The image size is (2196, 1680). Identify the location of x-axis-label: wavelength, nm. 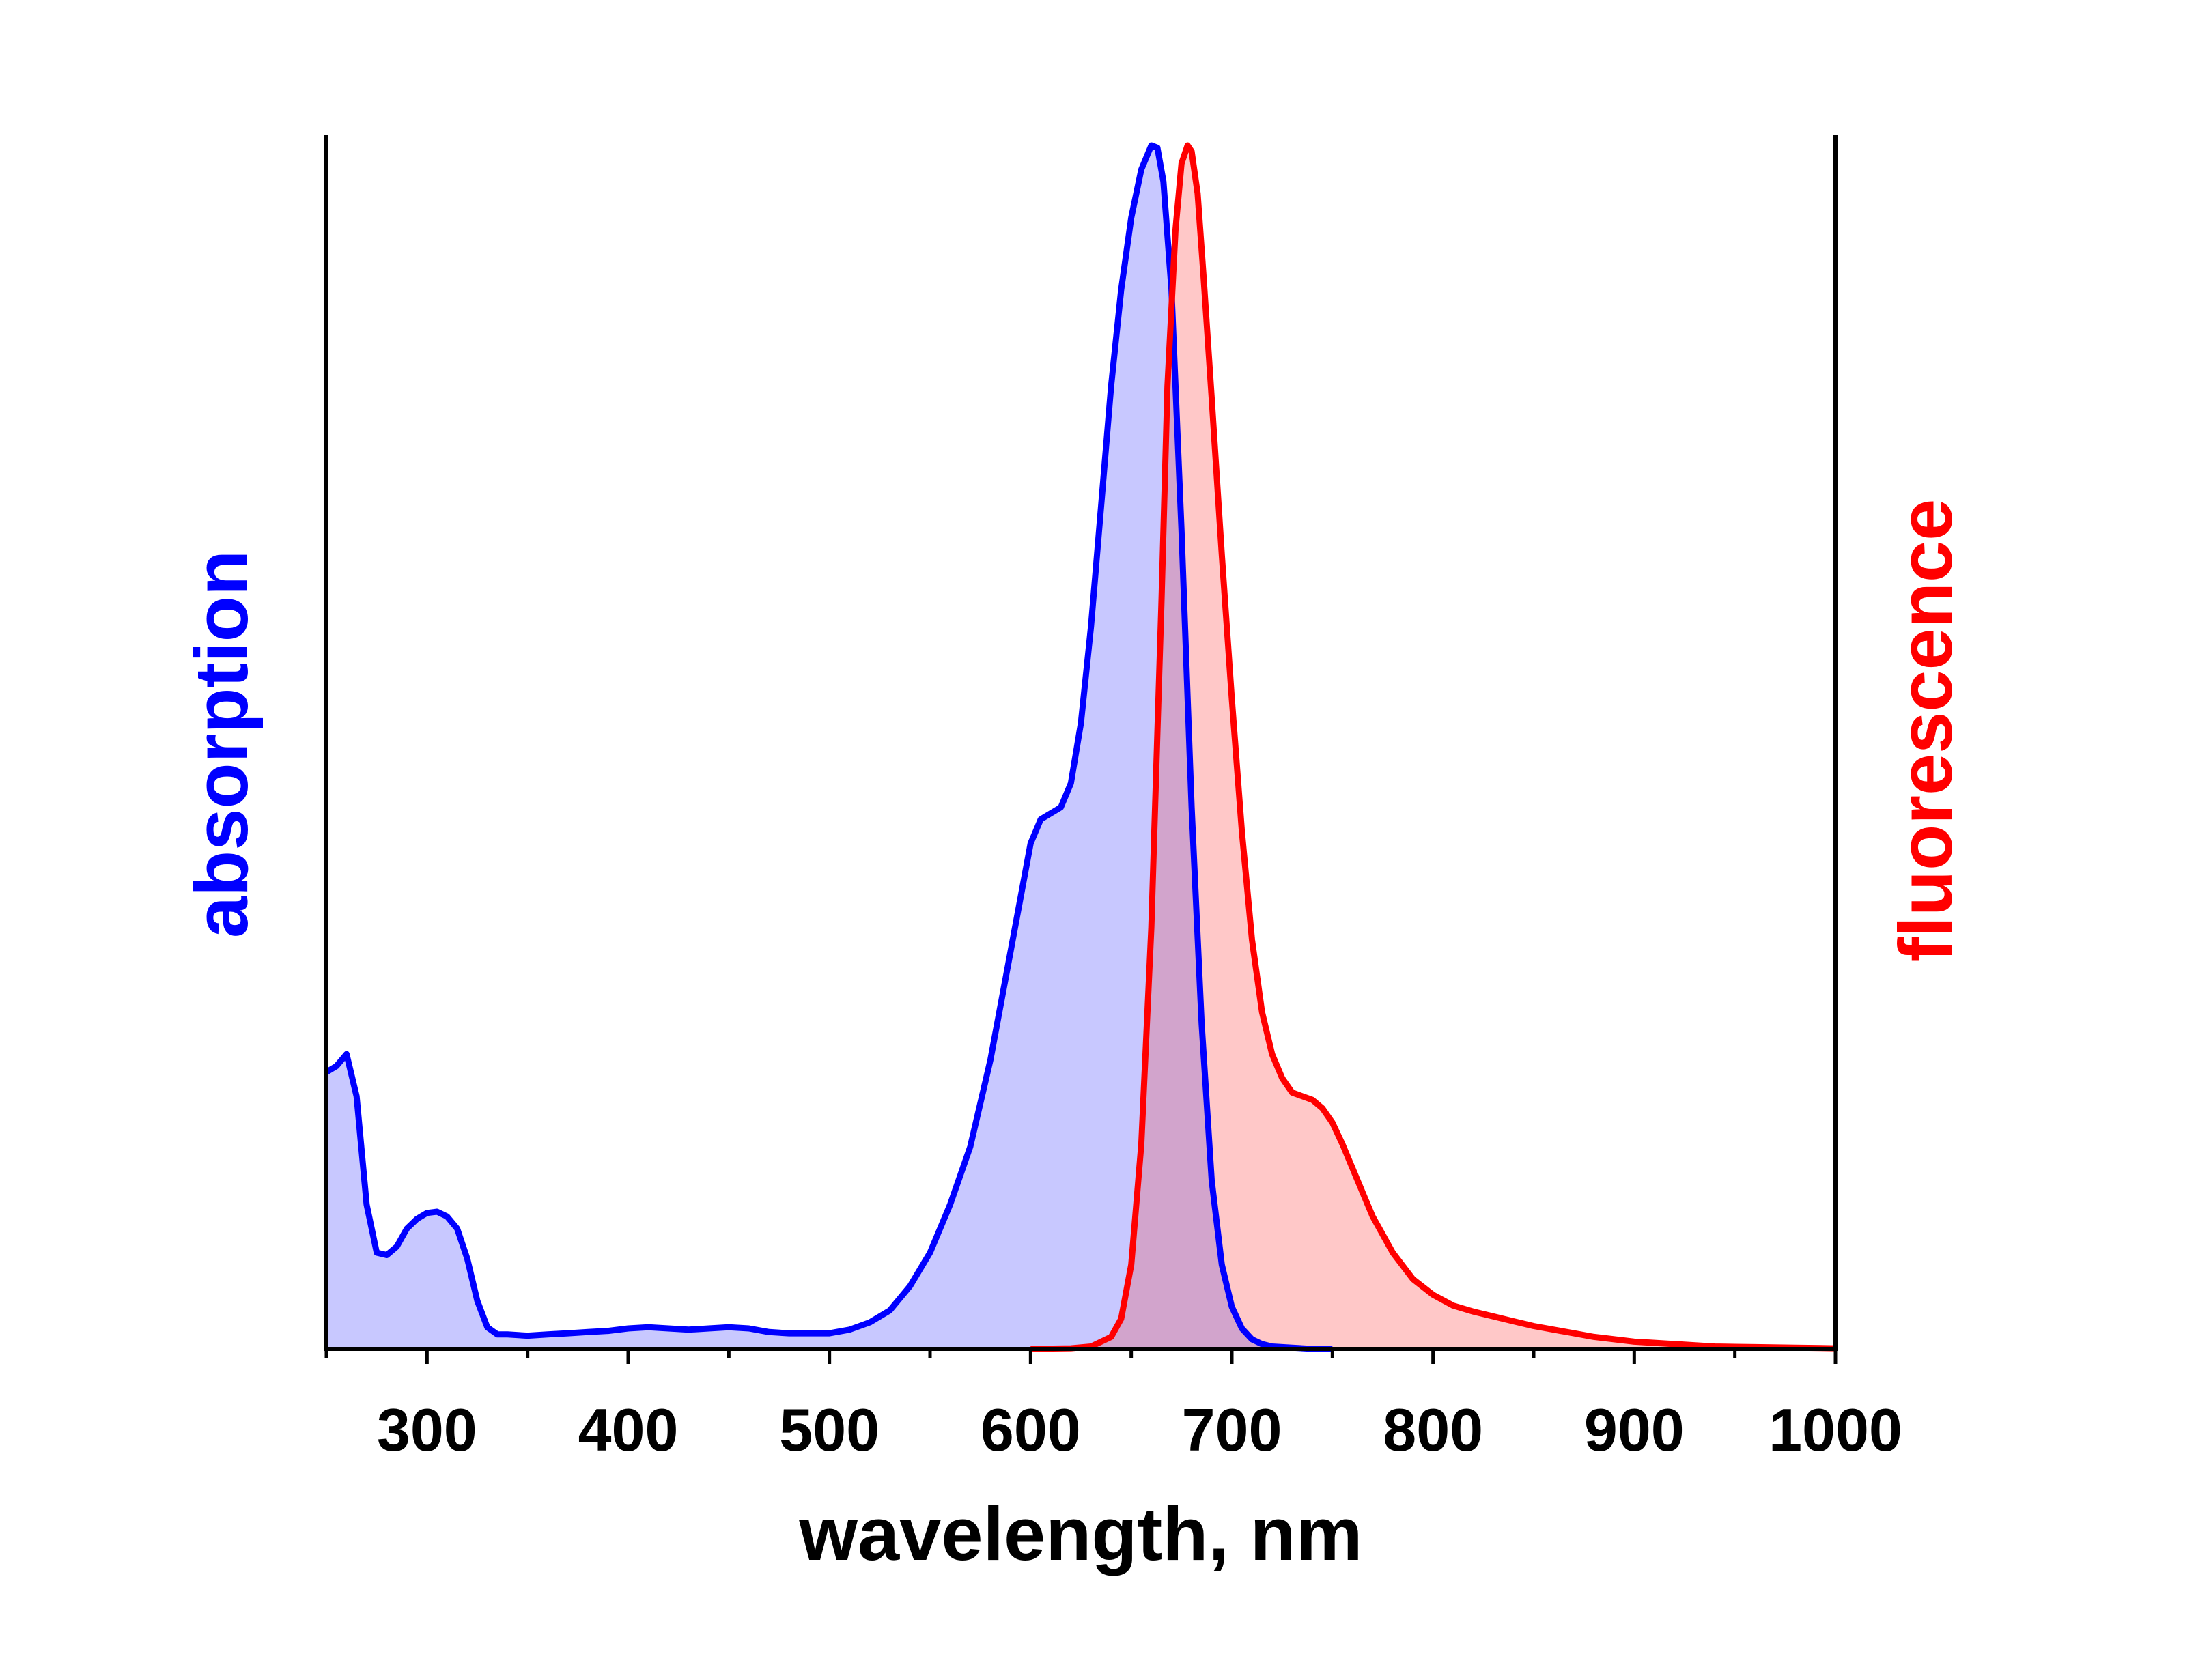
(1080, 1534).